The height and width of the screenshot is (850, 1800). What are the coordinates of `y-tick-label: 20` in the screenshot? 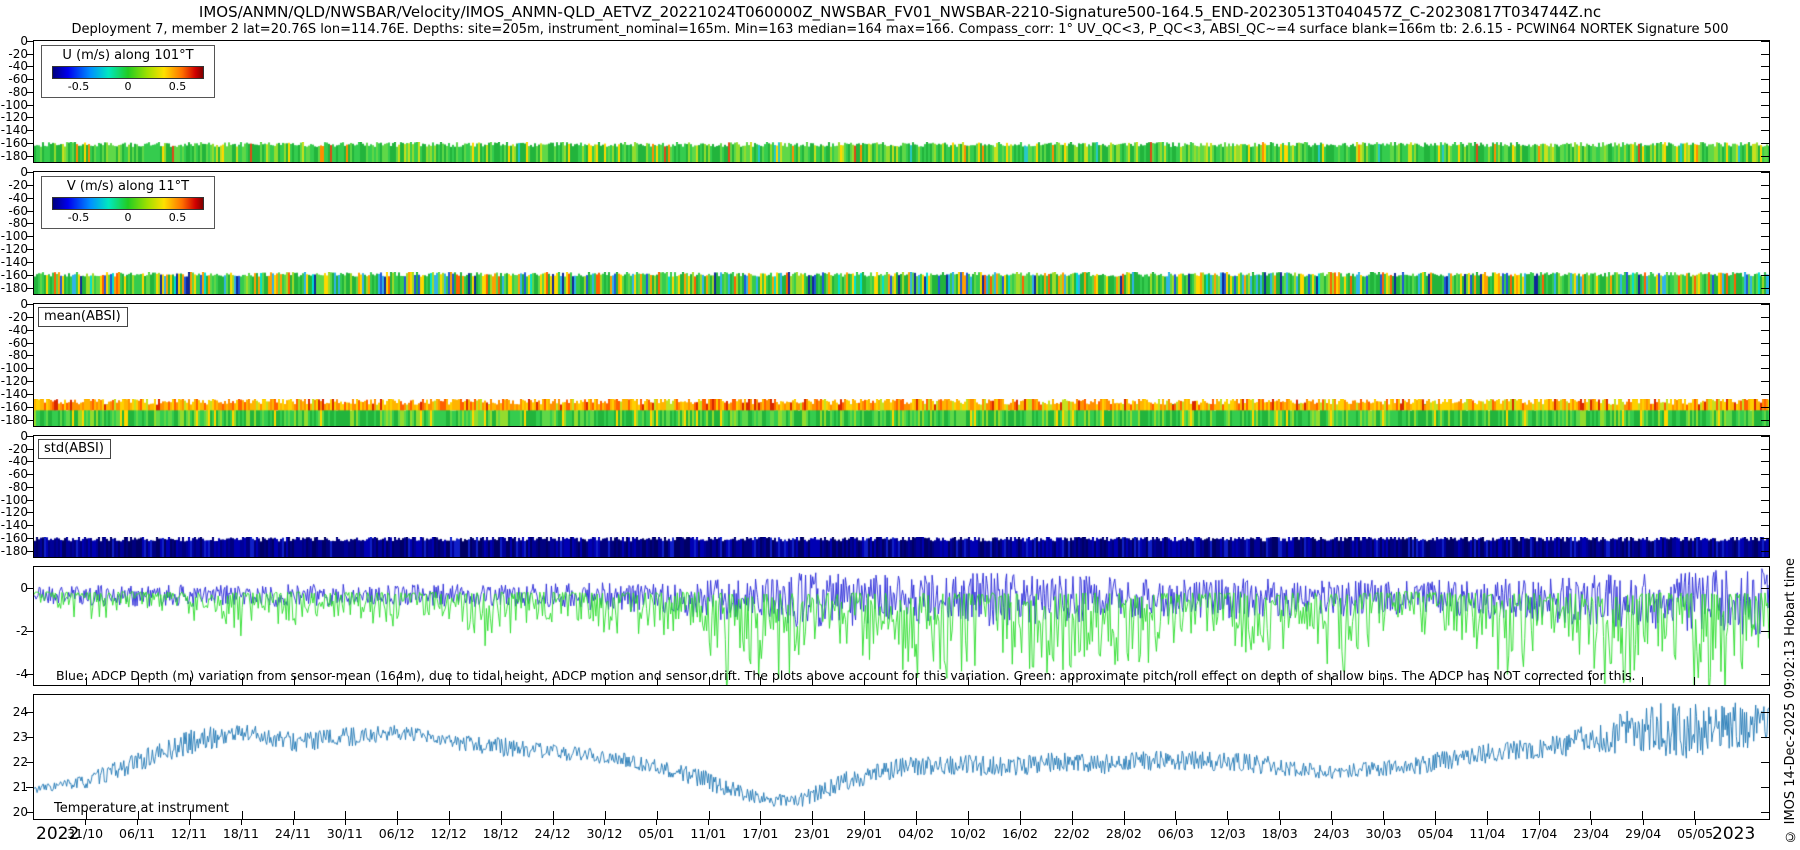 It's located at (20, 812).